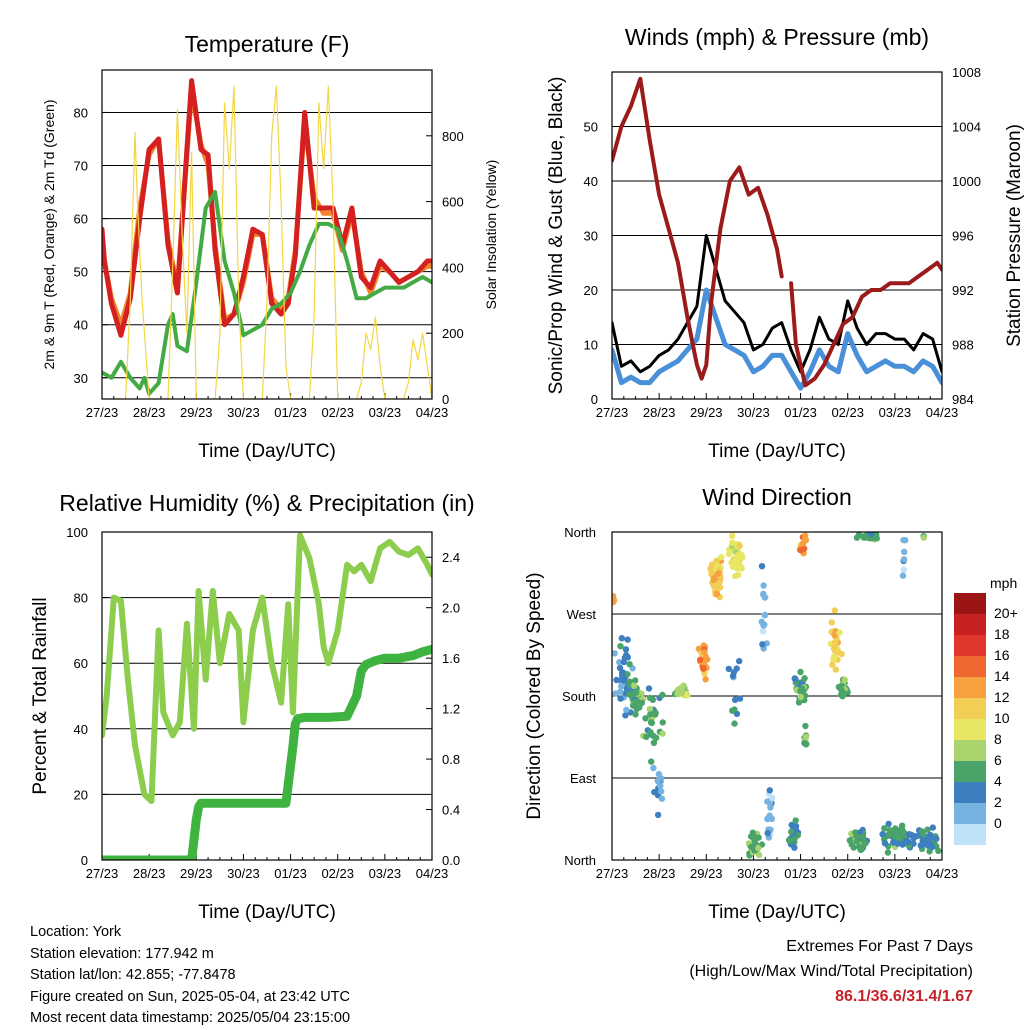 The width and height of the screenshot is (1024, 1030). What do you see at coordinates (591, 236) in the screenshot?
I see `y-tick-label: 30` at bounding box center [591, 236].